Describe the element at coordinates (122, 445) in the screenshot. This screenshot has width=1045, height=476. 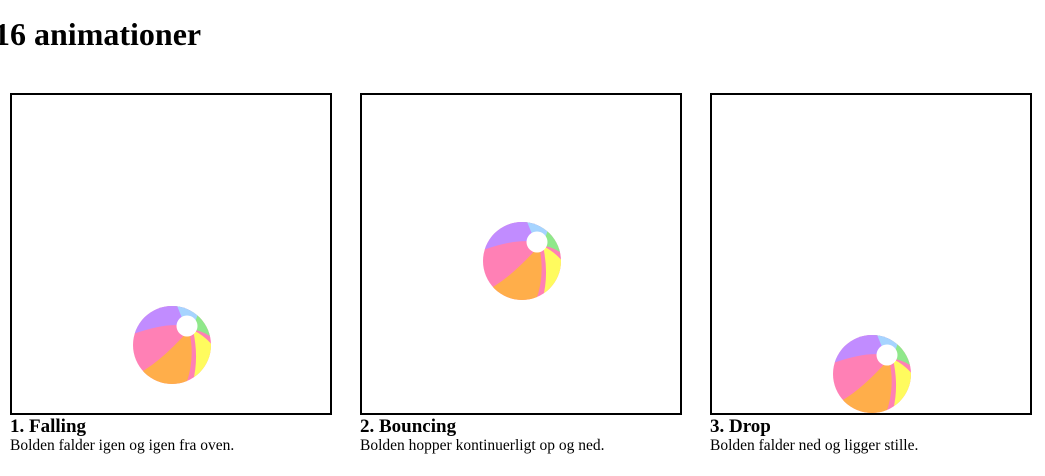
I see `demo-description: Bolden falder igen og igen fra oven.` at that location.